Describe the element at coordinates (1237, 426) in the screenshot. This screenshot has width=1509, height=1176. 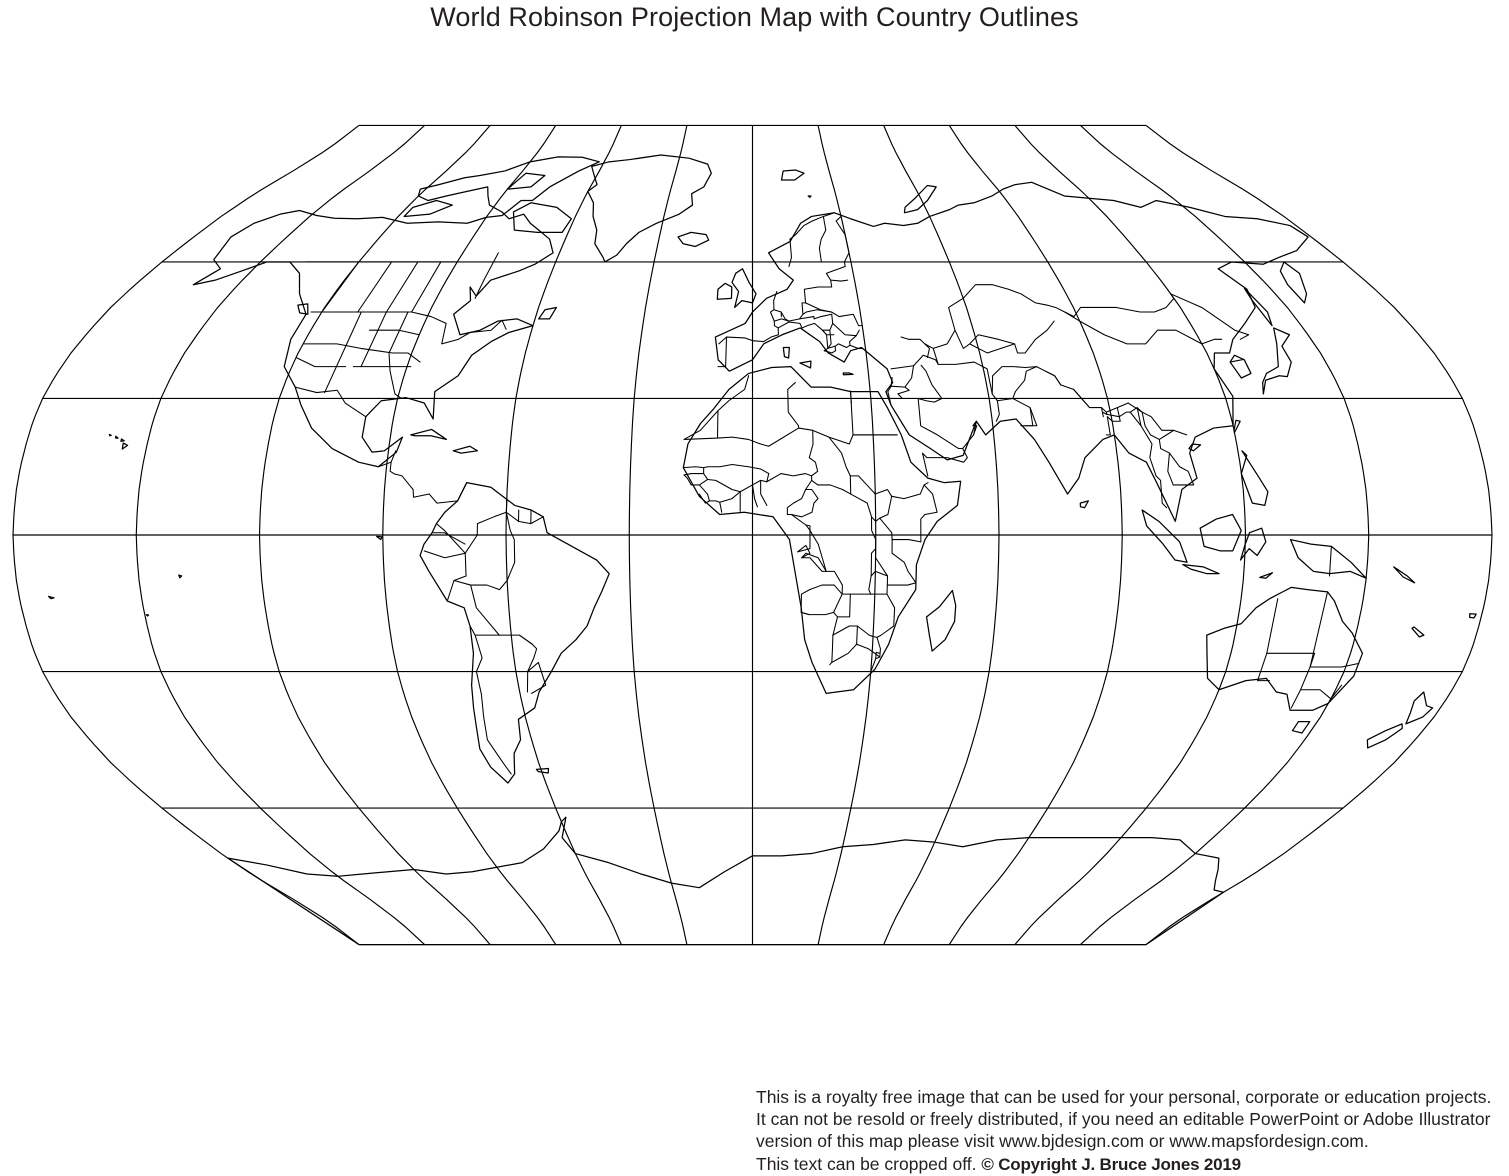
I see `landmass-taiwan` at that location.